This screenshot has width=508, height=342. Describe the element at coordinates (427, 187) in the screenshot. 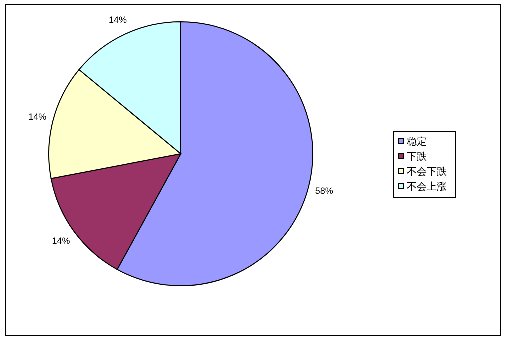

I see `legend-label: 不会上涨` at that location.